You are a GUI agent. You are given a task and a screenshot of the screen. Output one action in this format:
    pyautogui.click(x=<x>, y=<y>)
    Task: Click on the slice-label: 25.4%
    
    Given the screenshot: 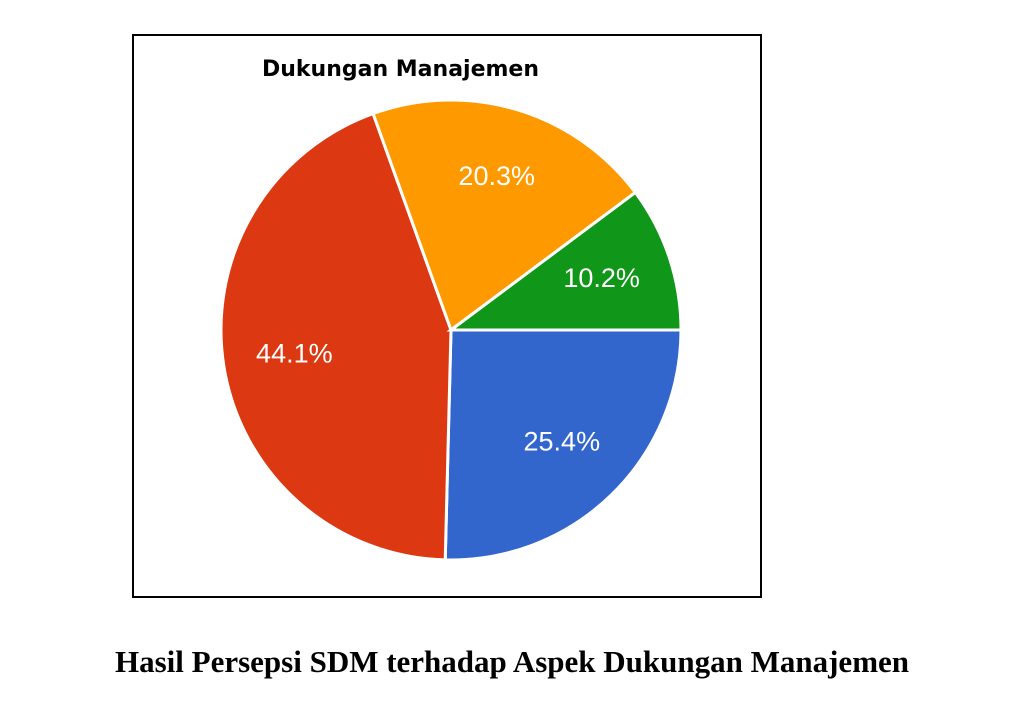 What is the action you would take?
    pyautogui.click(x=562, y=442)
    